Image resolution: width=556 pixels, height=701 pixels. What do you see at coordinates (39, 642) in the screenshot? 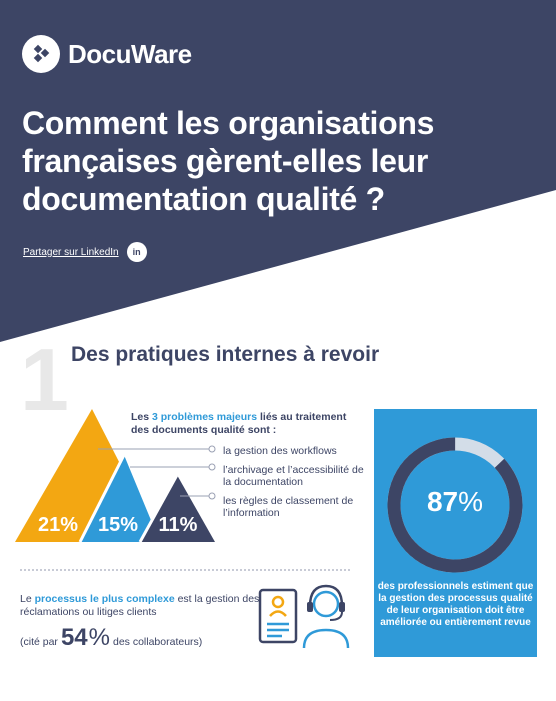
I see `cite-prefix: (cité par` at bounding box center [39, 642].